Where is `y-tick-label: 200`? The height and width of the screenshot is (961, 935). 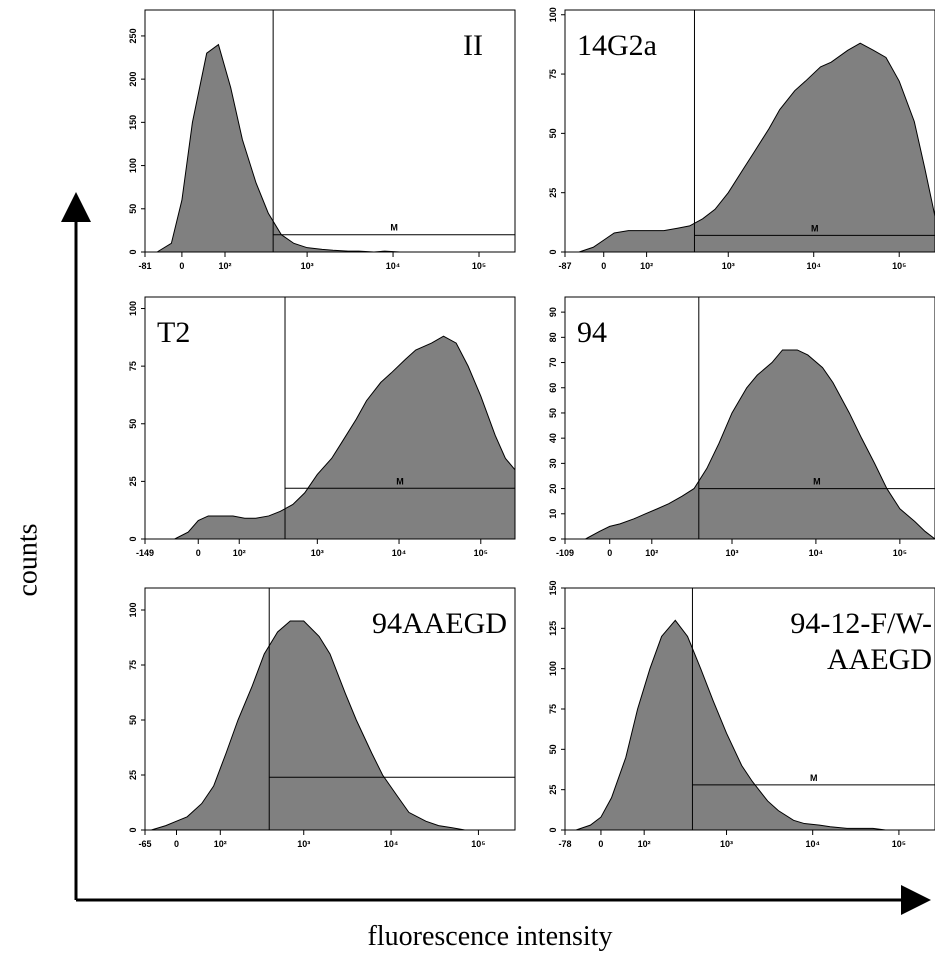
y-tick-label: 200 is located at coordinates (133, 79).